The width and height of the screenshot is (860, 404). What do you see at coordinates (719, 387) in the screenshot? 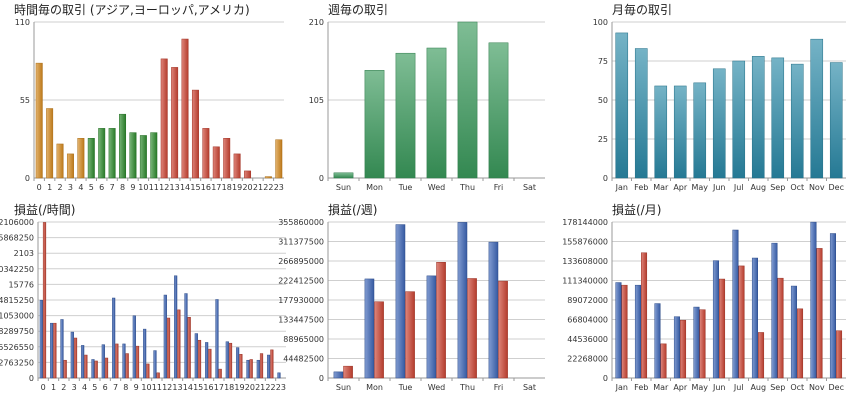
I see `x-tick-label: Jun` at bounding box center [719, 387].